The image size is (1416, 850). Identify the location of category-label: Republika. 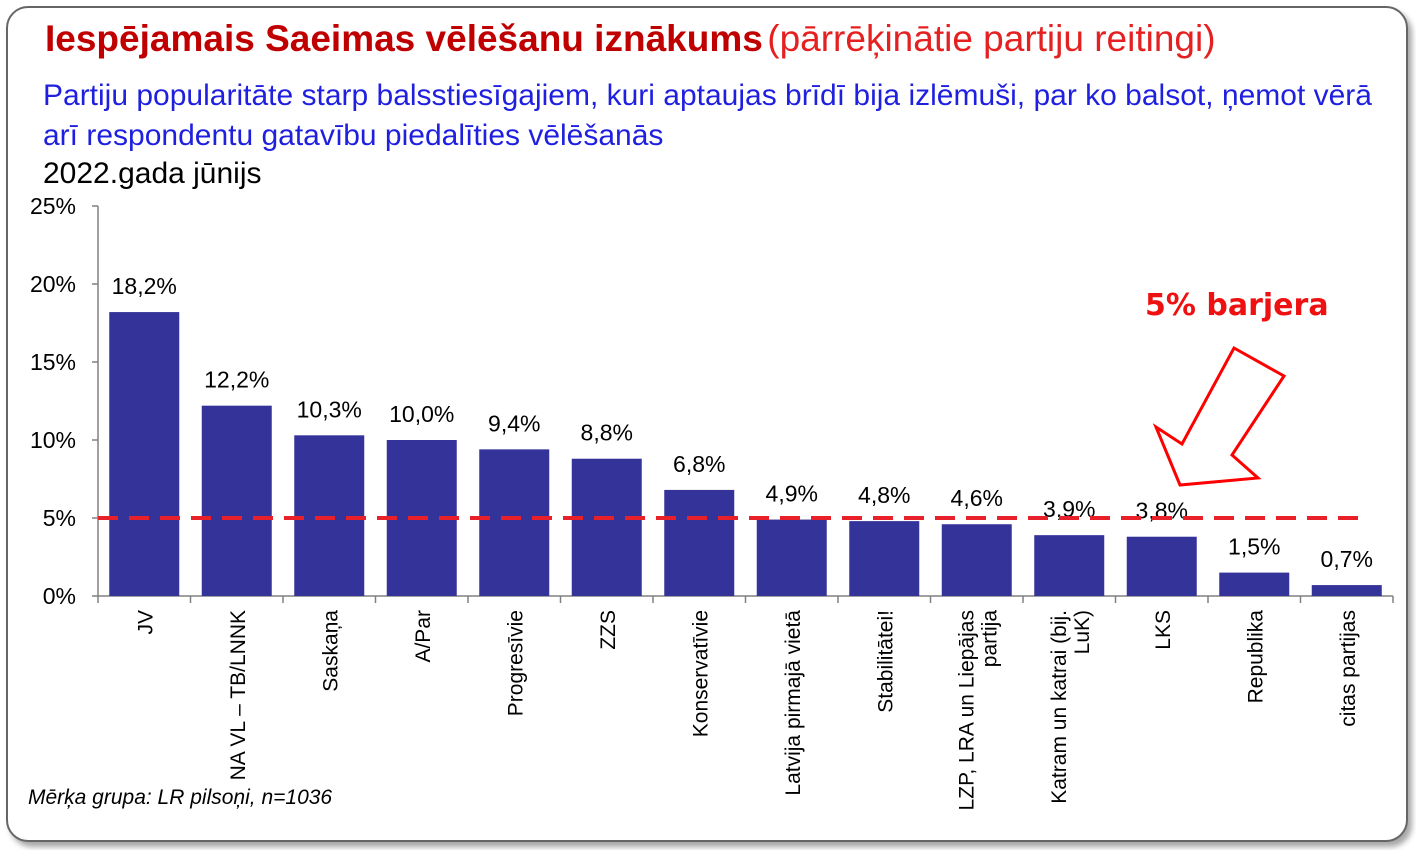
(1255, 657).